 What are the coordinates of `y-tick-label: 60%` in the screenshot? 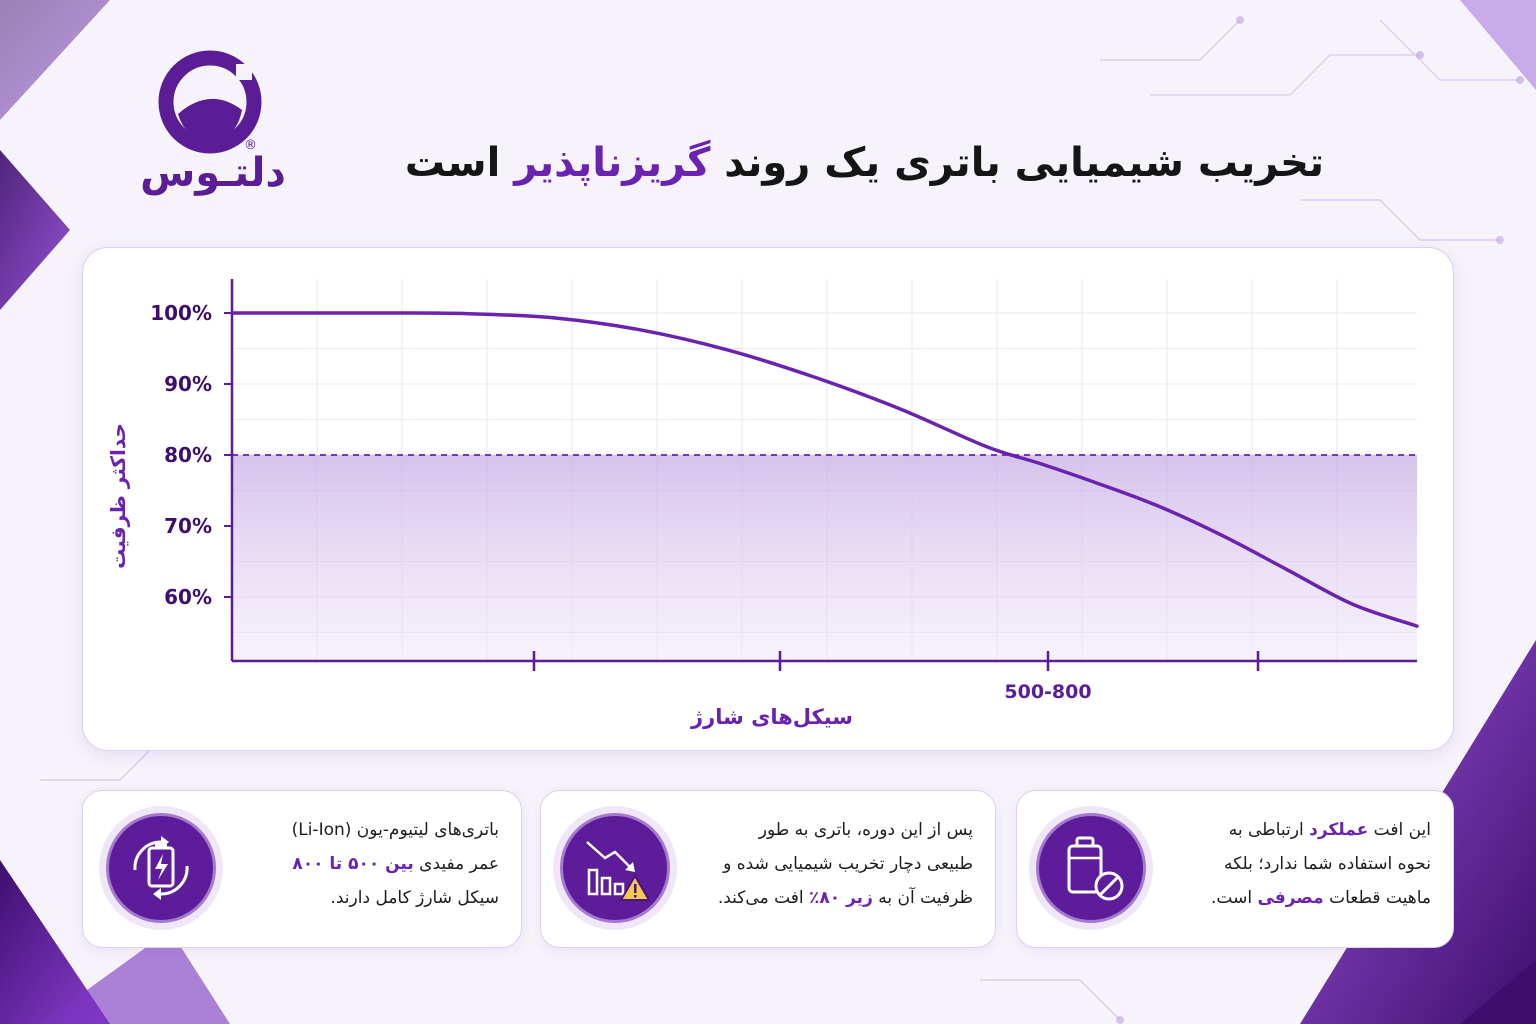 It's located at (188, 597).